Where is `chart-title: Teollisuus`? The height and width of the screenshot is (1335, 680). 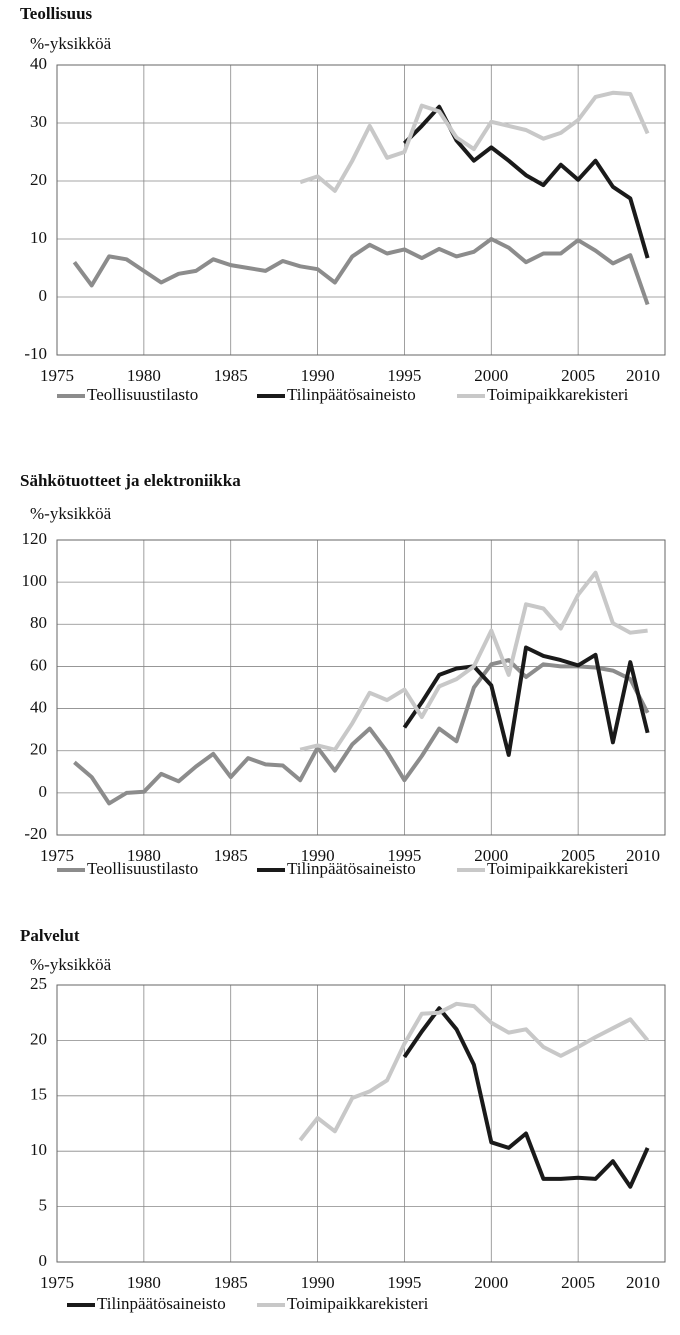 chart-title: Teollisuus is located at coordinates (56, 13).